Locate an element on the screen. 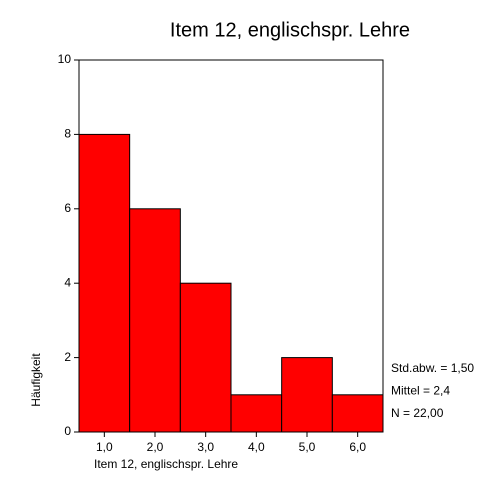 The height and width of the screenshot is (504, 497). x-tick-label: 3,0 is located at coordinates (205, 447).